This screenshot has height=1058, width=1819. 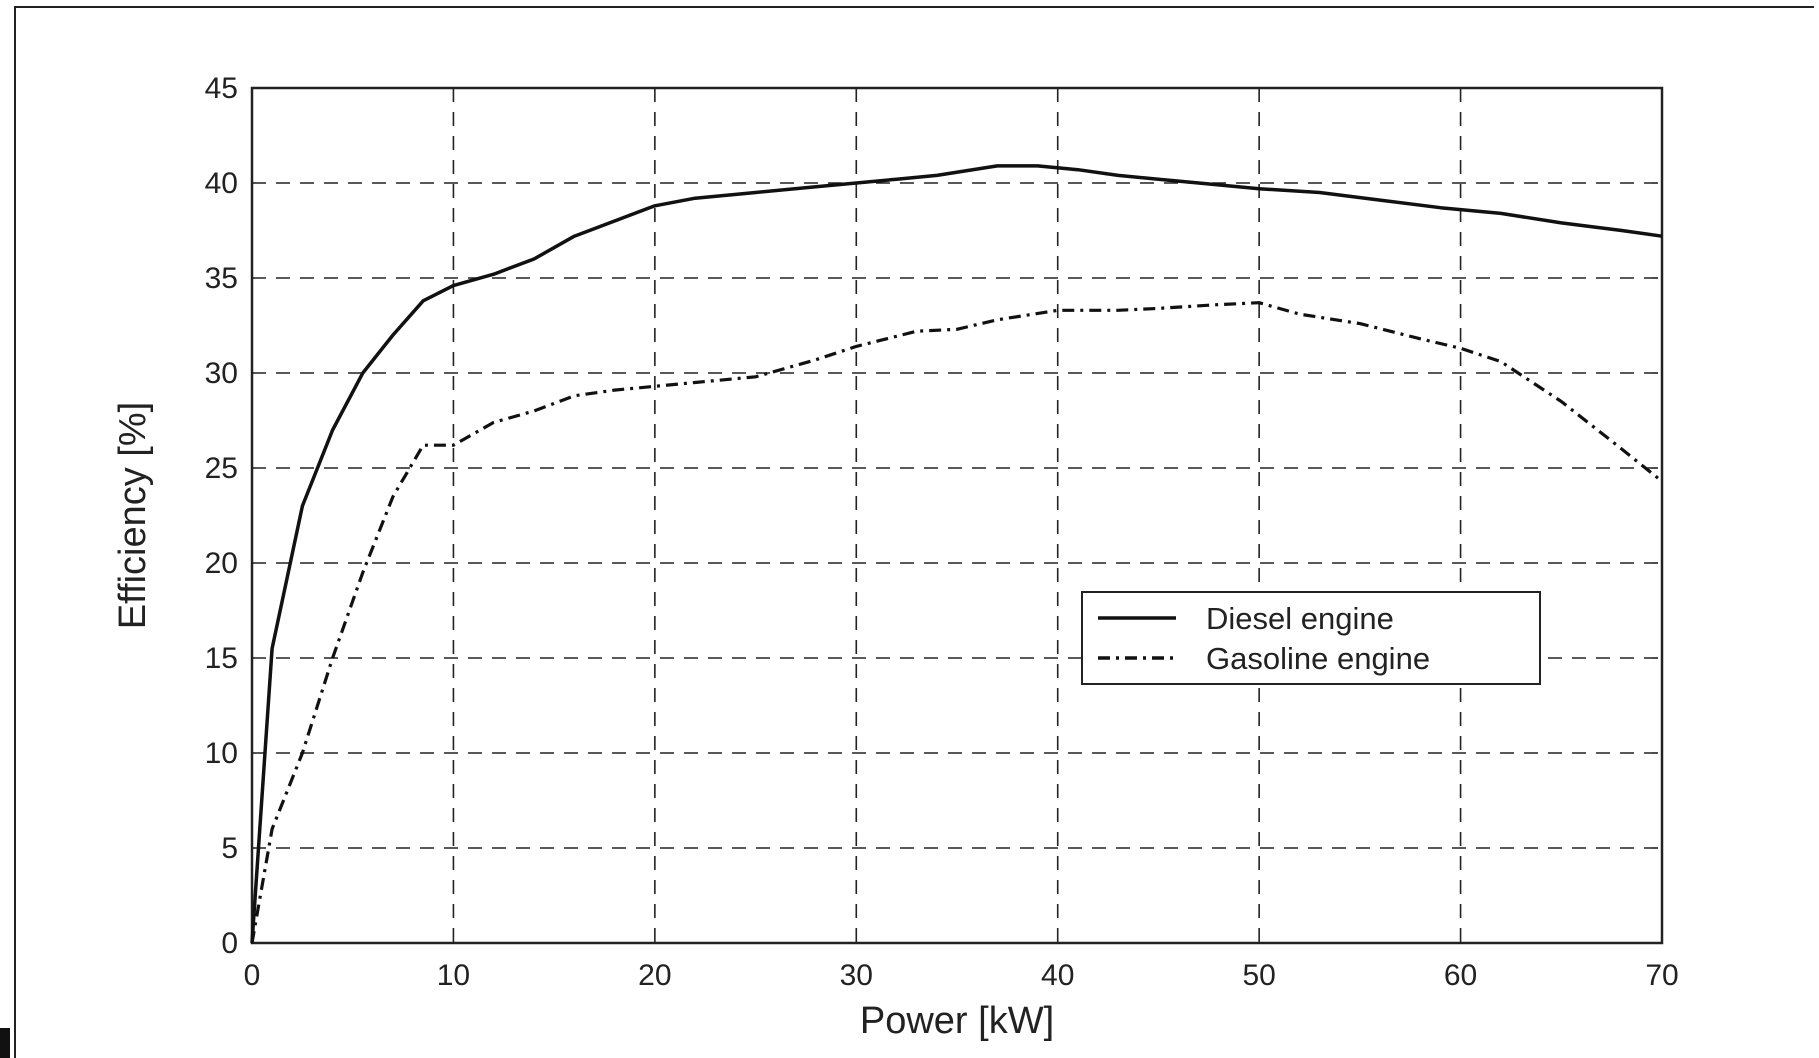 I want to click on y-tick-label: 0, so click(x=229, y=943).